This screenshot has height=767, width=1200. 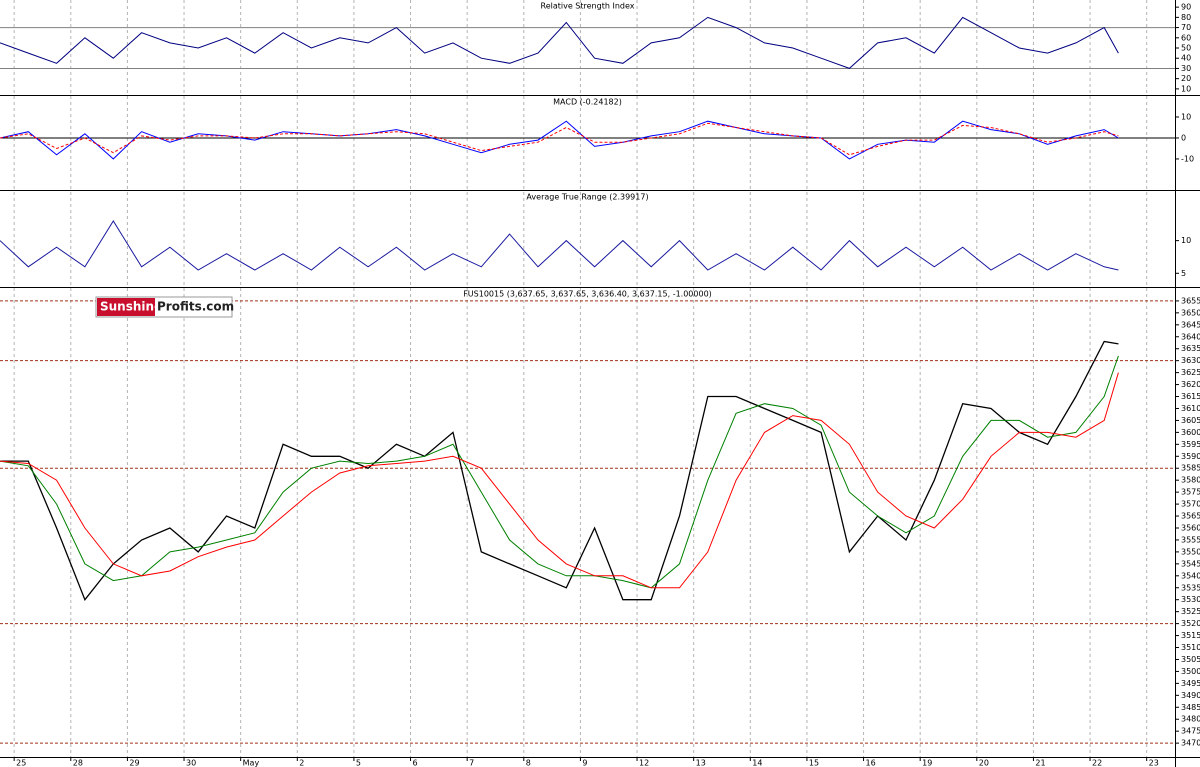 I want to click on logo-text: Profits.com, so click(x=195, y=307).